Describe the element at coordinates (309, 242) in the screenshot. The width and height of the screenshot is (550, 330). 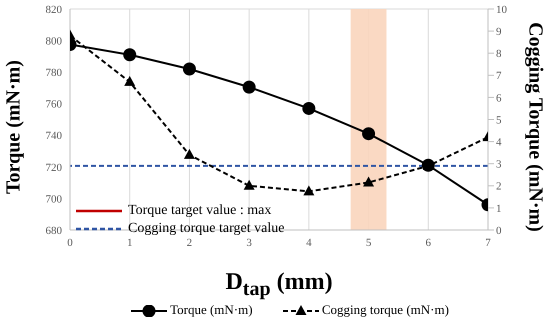
I see `x-tick-label: 4` at that location.